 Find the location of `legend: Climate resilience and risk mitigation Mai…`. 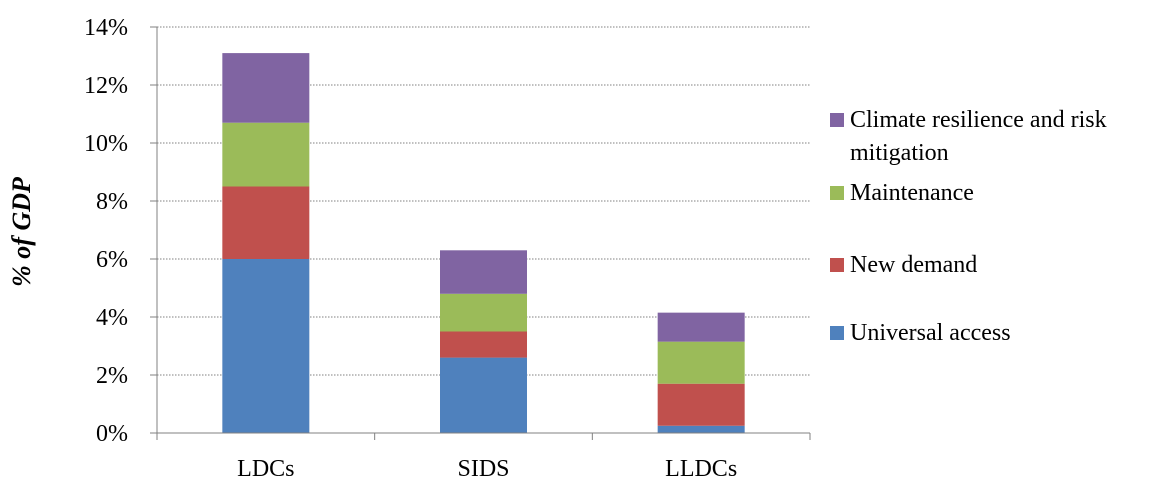

legend: Climate resilience and risk mitigation Mai… is located at coordinates (968, 226).